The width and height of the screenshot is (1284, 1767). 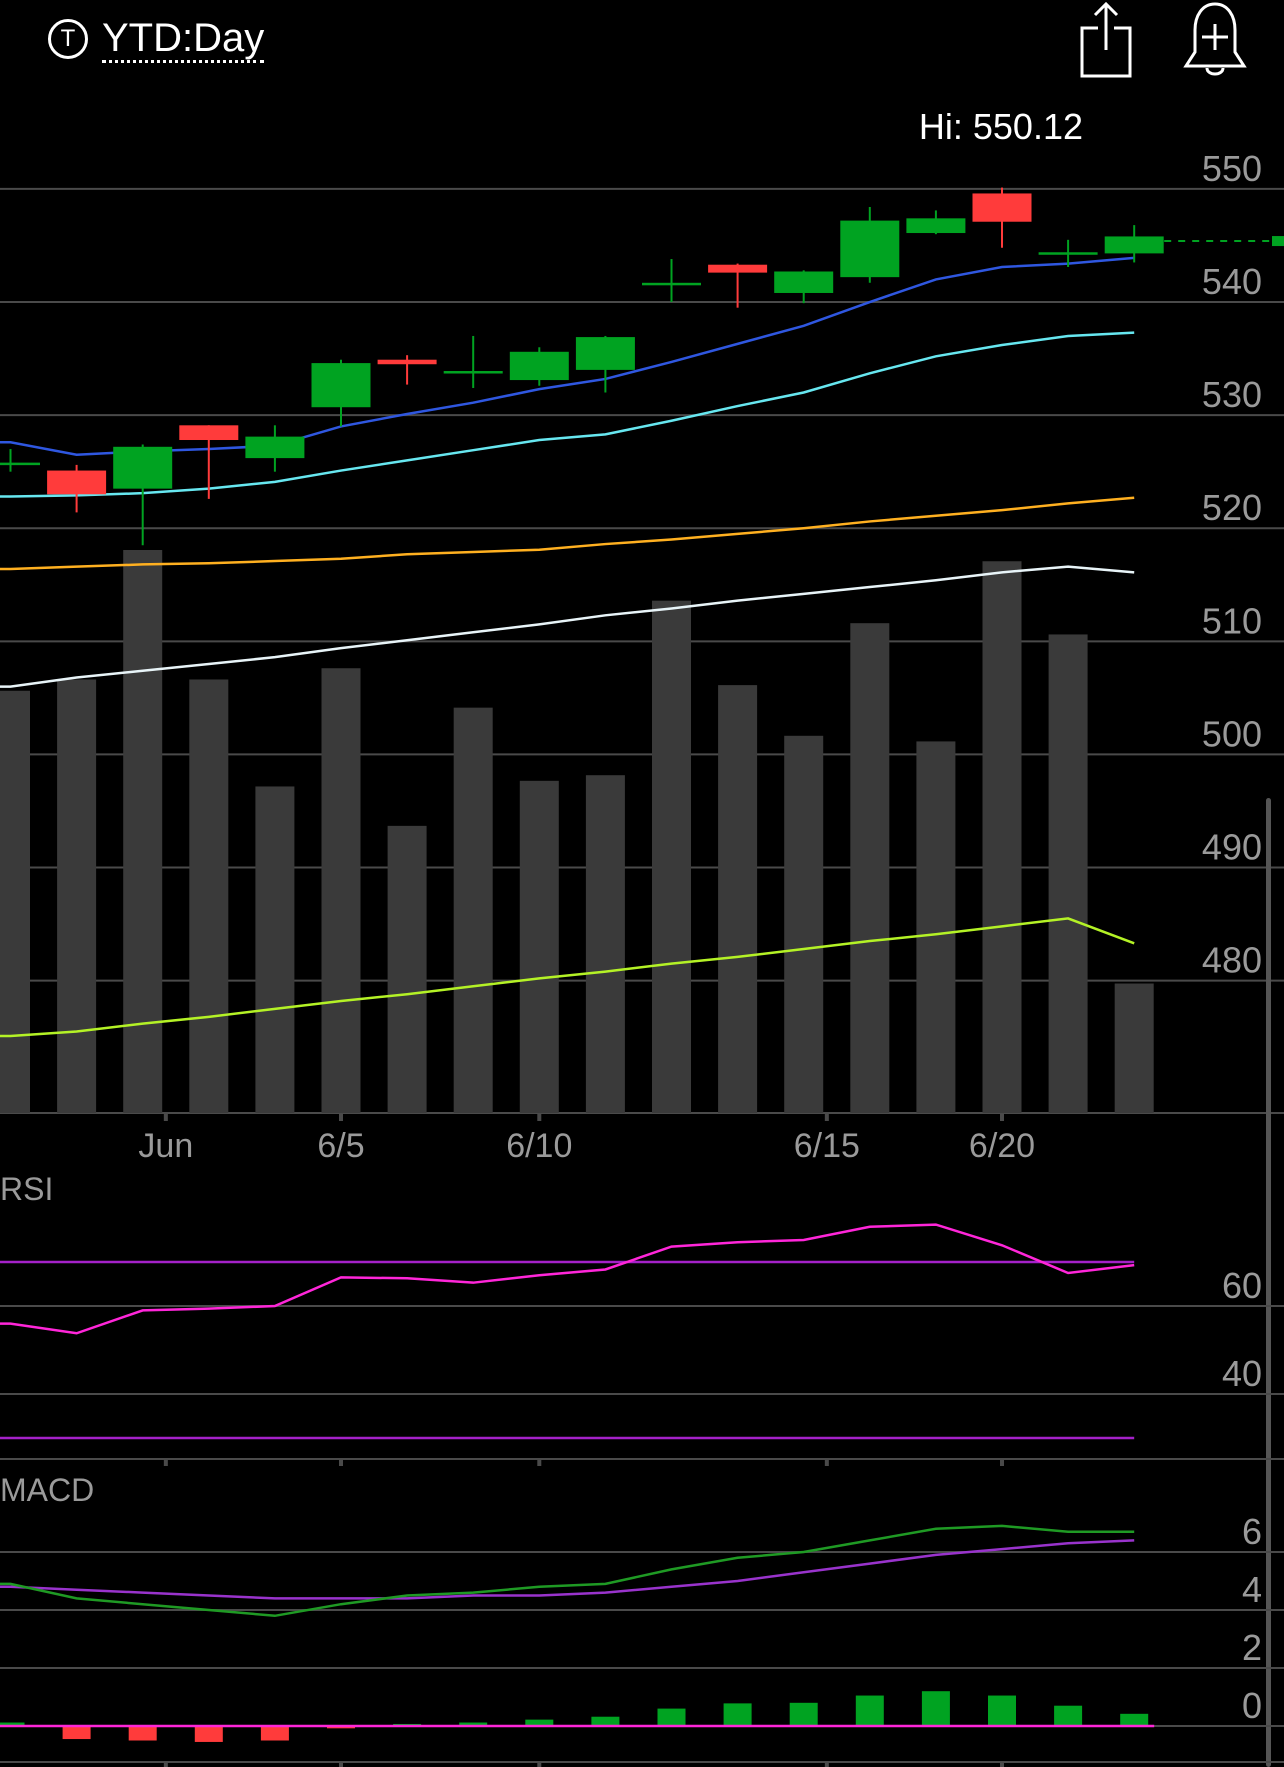 I want to click on period-selector: T YTD:Day, so click(x=156, y=39).